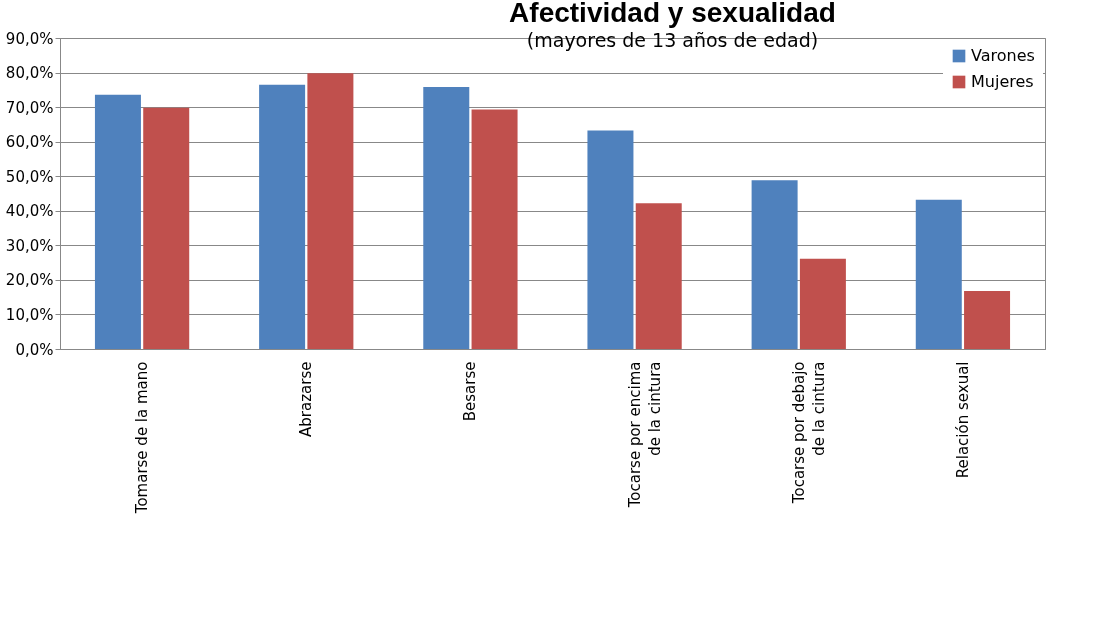 Image resolution: width=1098 pixels, height=623 pixels. What do you see at coordinates (29, 245) in the screenshot?
I see `y-tick-label: 30,0%` at bounding box center [29, 245].